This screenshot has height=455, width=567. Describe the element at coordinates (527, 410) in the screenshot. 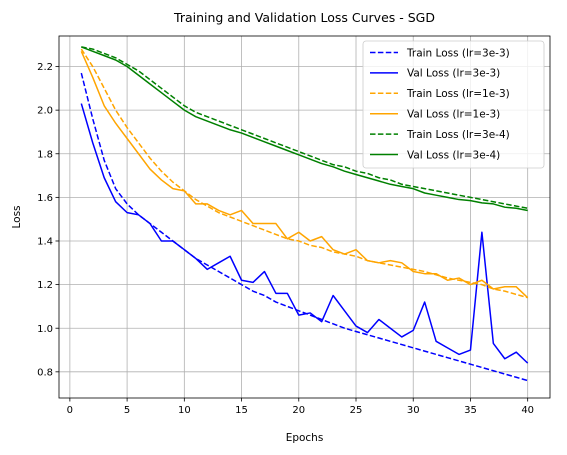

I see `x-tick-label: 40` at that location.